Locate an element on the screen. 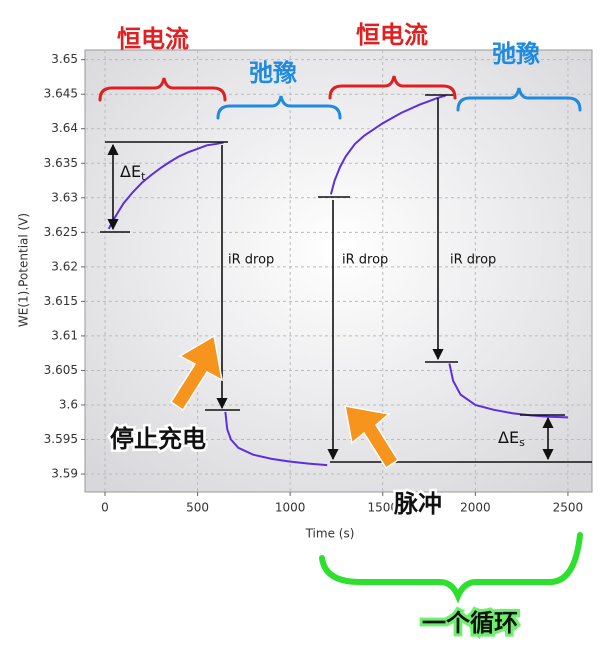  annotation: ΔEt is located at coordinates (133, 173).